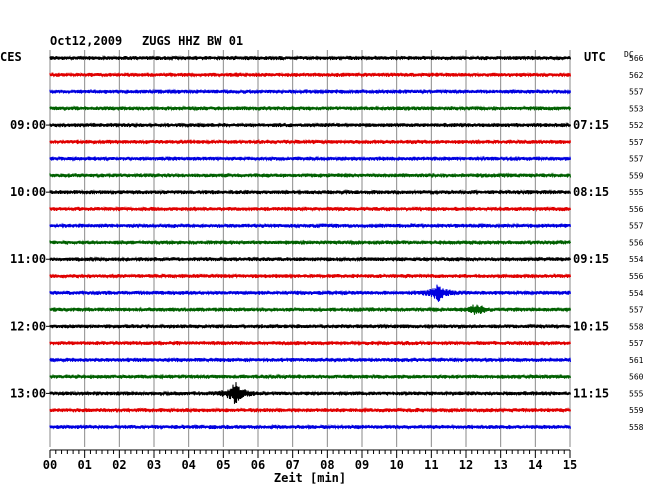 This screenshot has height=494, width=650. What do you see at coordinates (86, 41) in the screenshot?
I see `header-date: Oct12,2009` at bounding box center [86, 41].